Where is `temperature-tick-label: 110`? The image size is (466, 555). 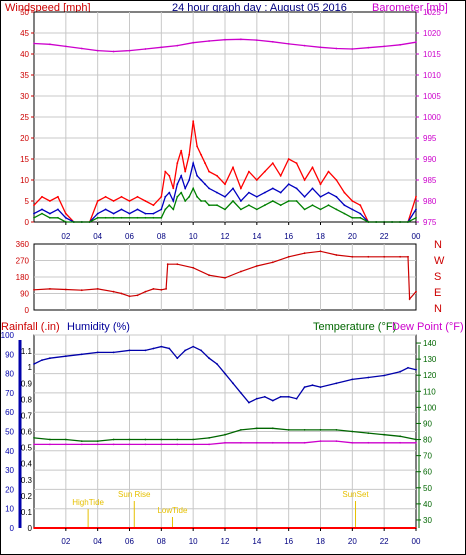
temperature-tick-label: 110 is located at coordinates (429, 391).